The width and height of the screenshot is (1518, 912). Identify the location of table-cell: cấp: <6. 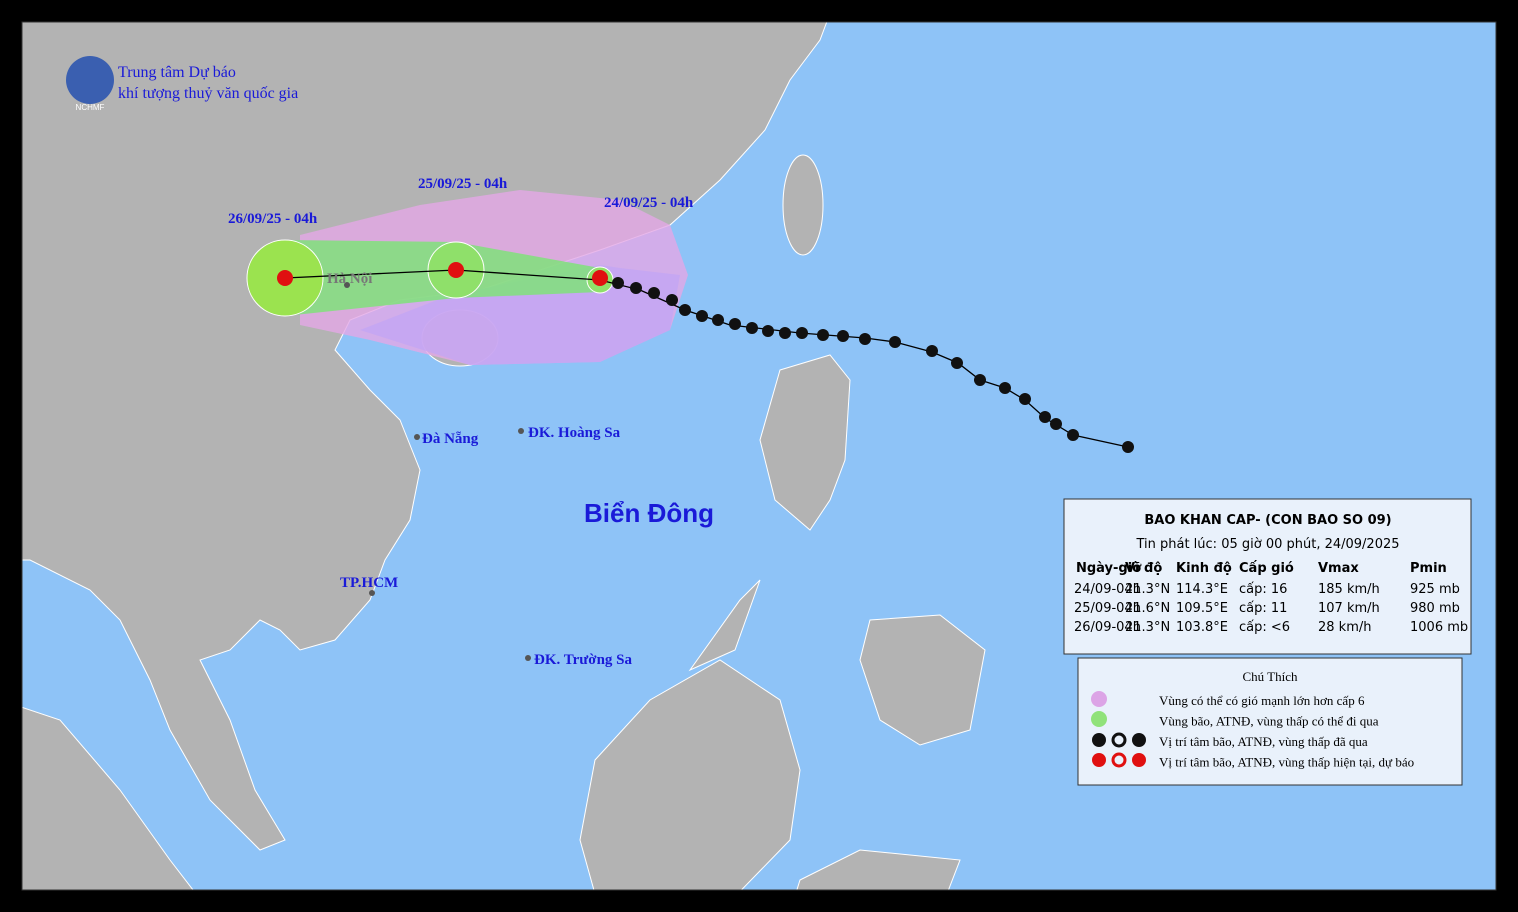
(1264, 627).